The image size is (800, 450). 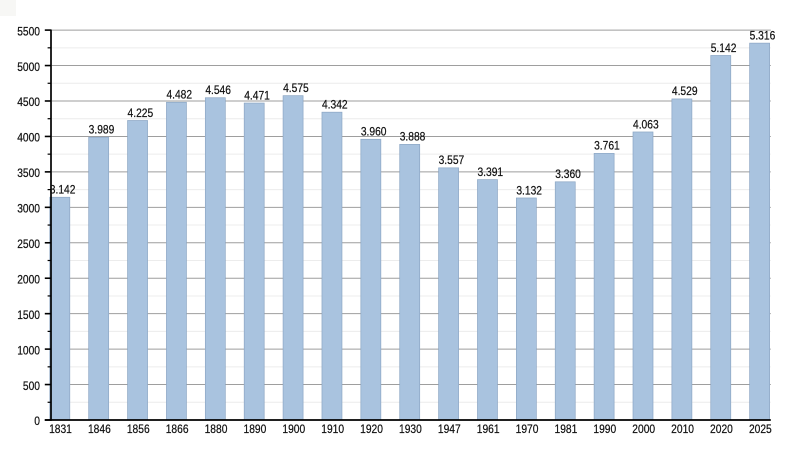 I want to click on svg-text: 4.546, so click(x=218, y=90).